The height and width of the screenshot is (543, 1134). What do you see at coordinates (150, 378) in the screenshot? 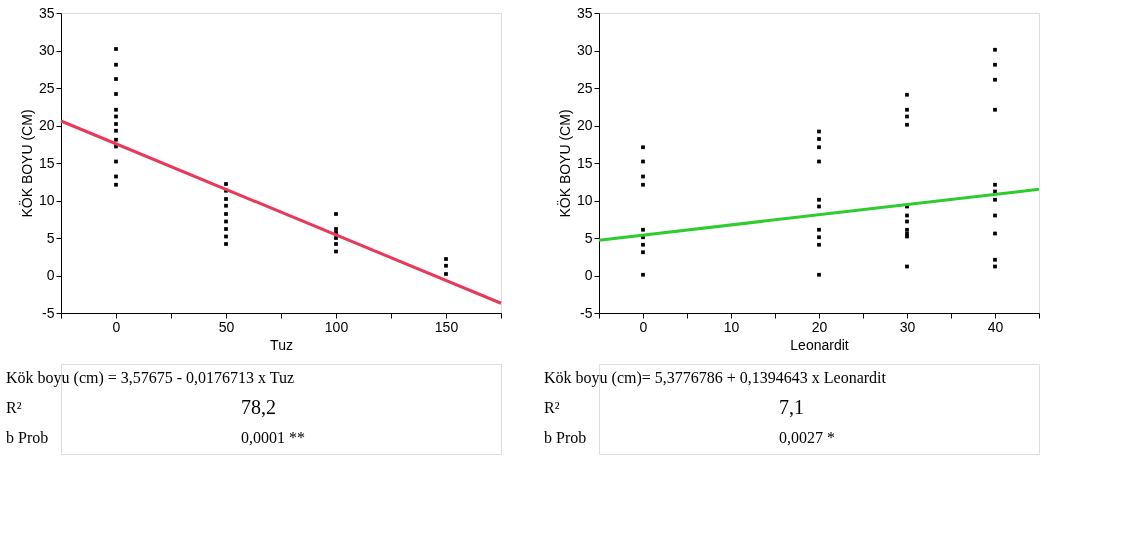
I see `text: Kök boyu (cm) = 3,57675 - 0,0176713 x Tuz` at bounding box center [150, 378].